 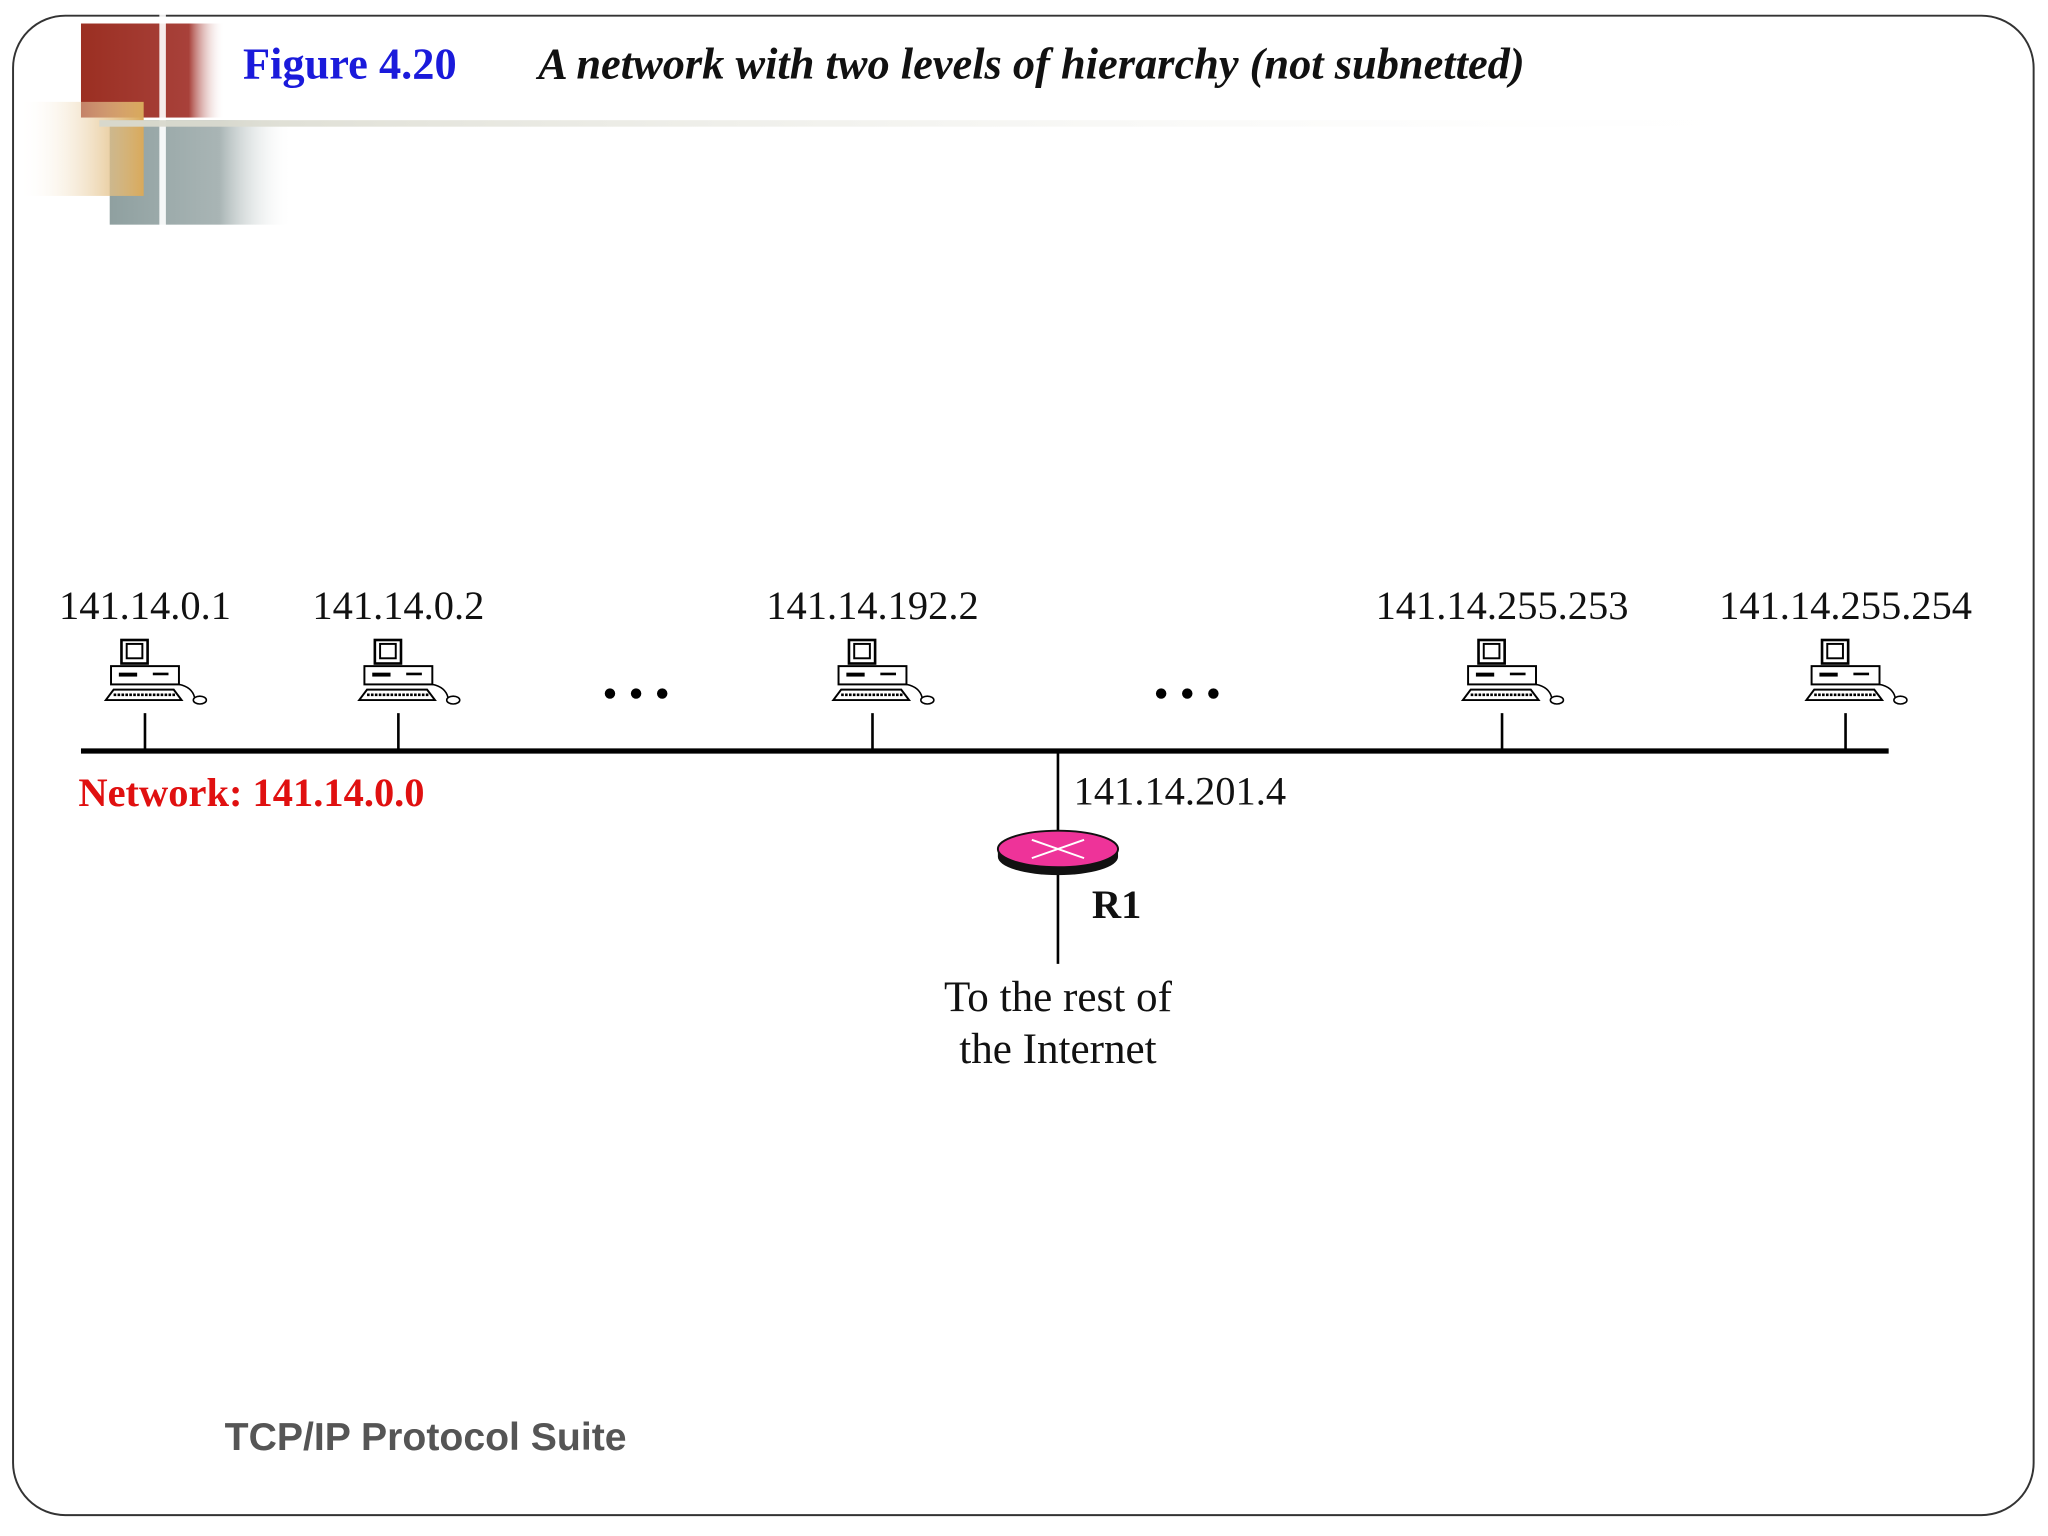 What do you see at coordinates (911, 693) in the screenshot?
I see `ellipsis` at bounding box center [911, 693].